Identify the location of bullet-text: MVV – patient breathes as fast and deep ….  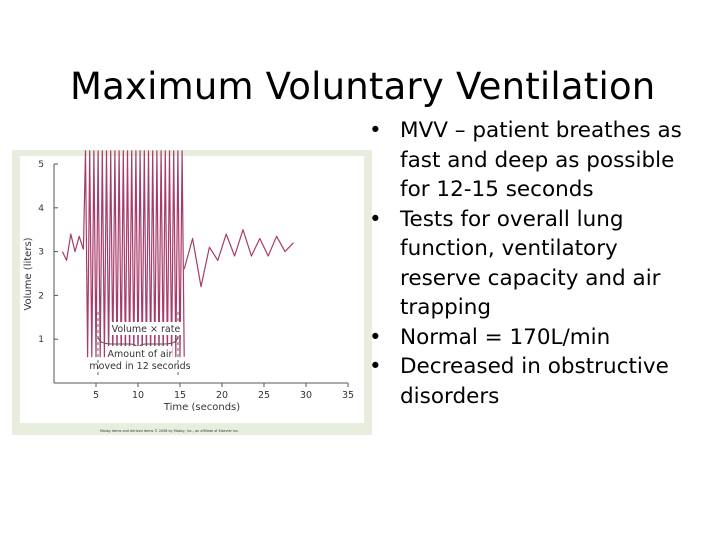
(541, 160).